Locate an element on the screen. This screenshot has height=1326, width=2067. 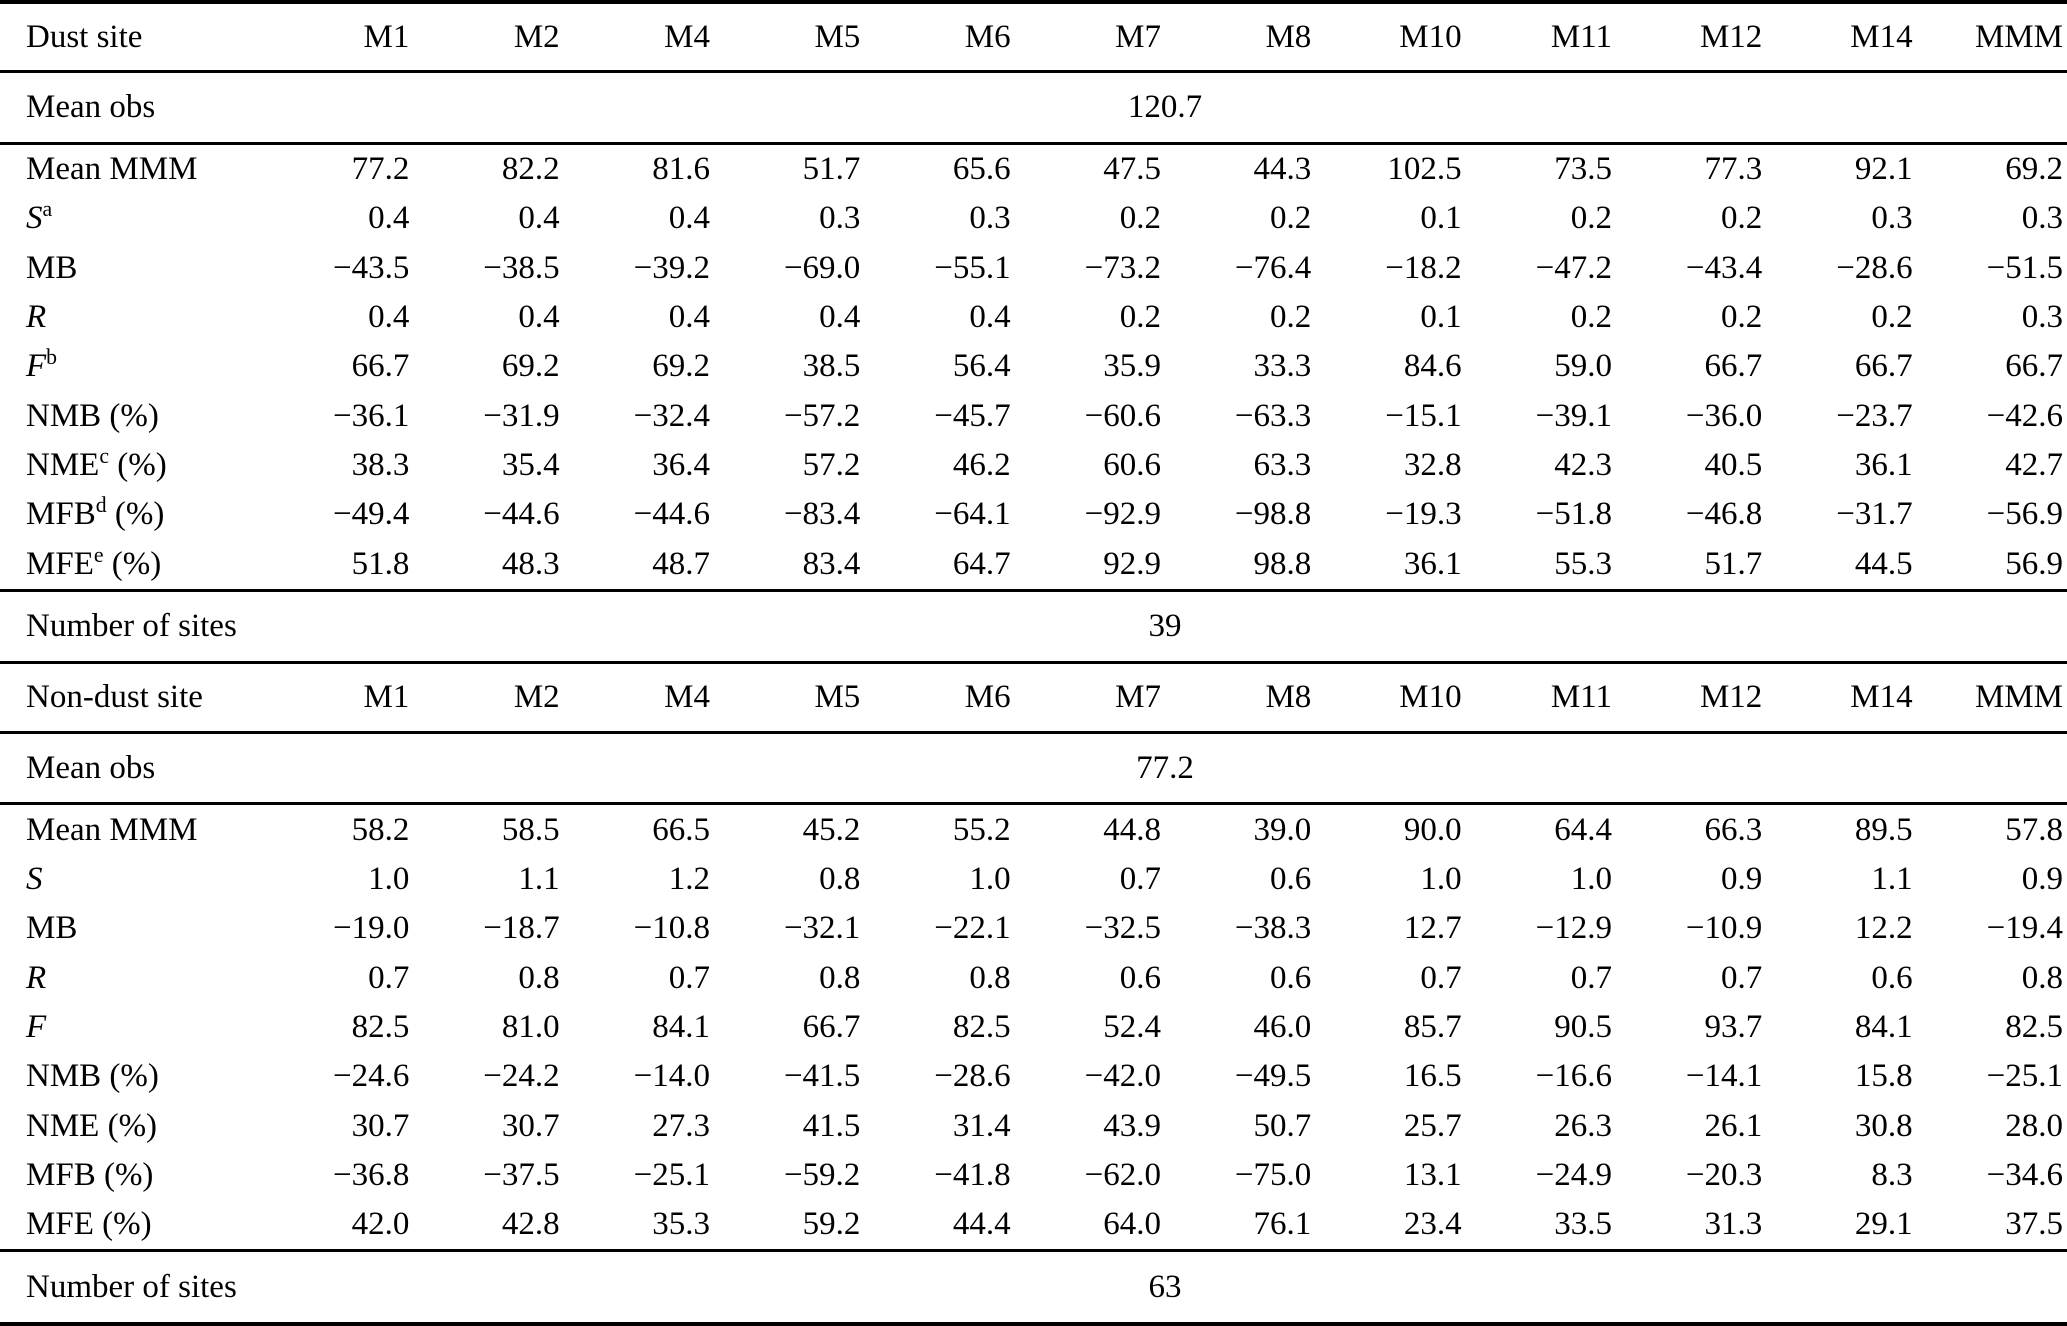
span-value: 120.7 is located at coordinates (1165, 108).